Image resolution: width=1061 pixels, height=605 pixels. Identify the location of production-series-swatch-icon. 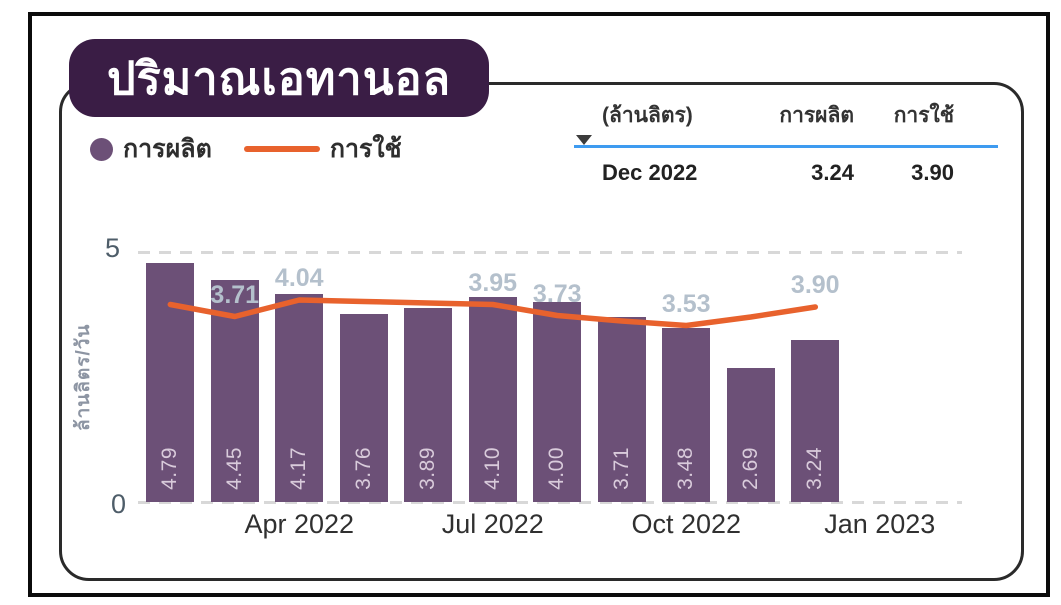
(101, 149).